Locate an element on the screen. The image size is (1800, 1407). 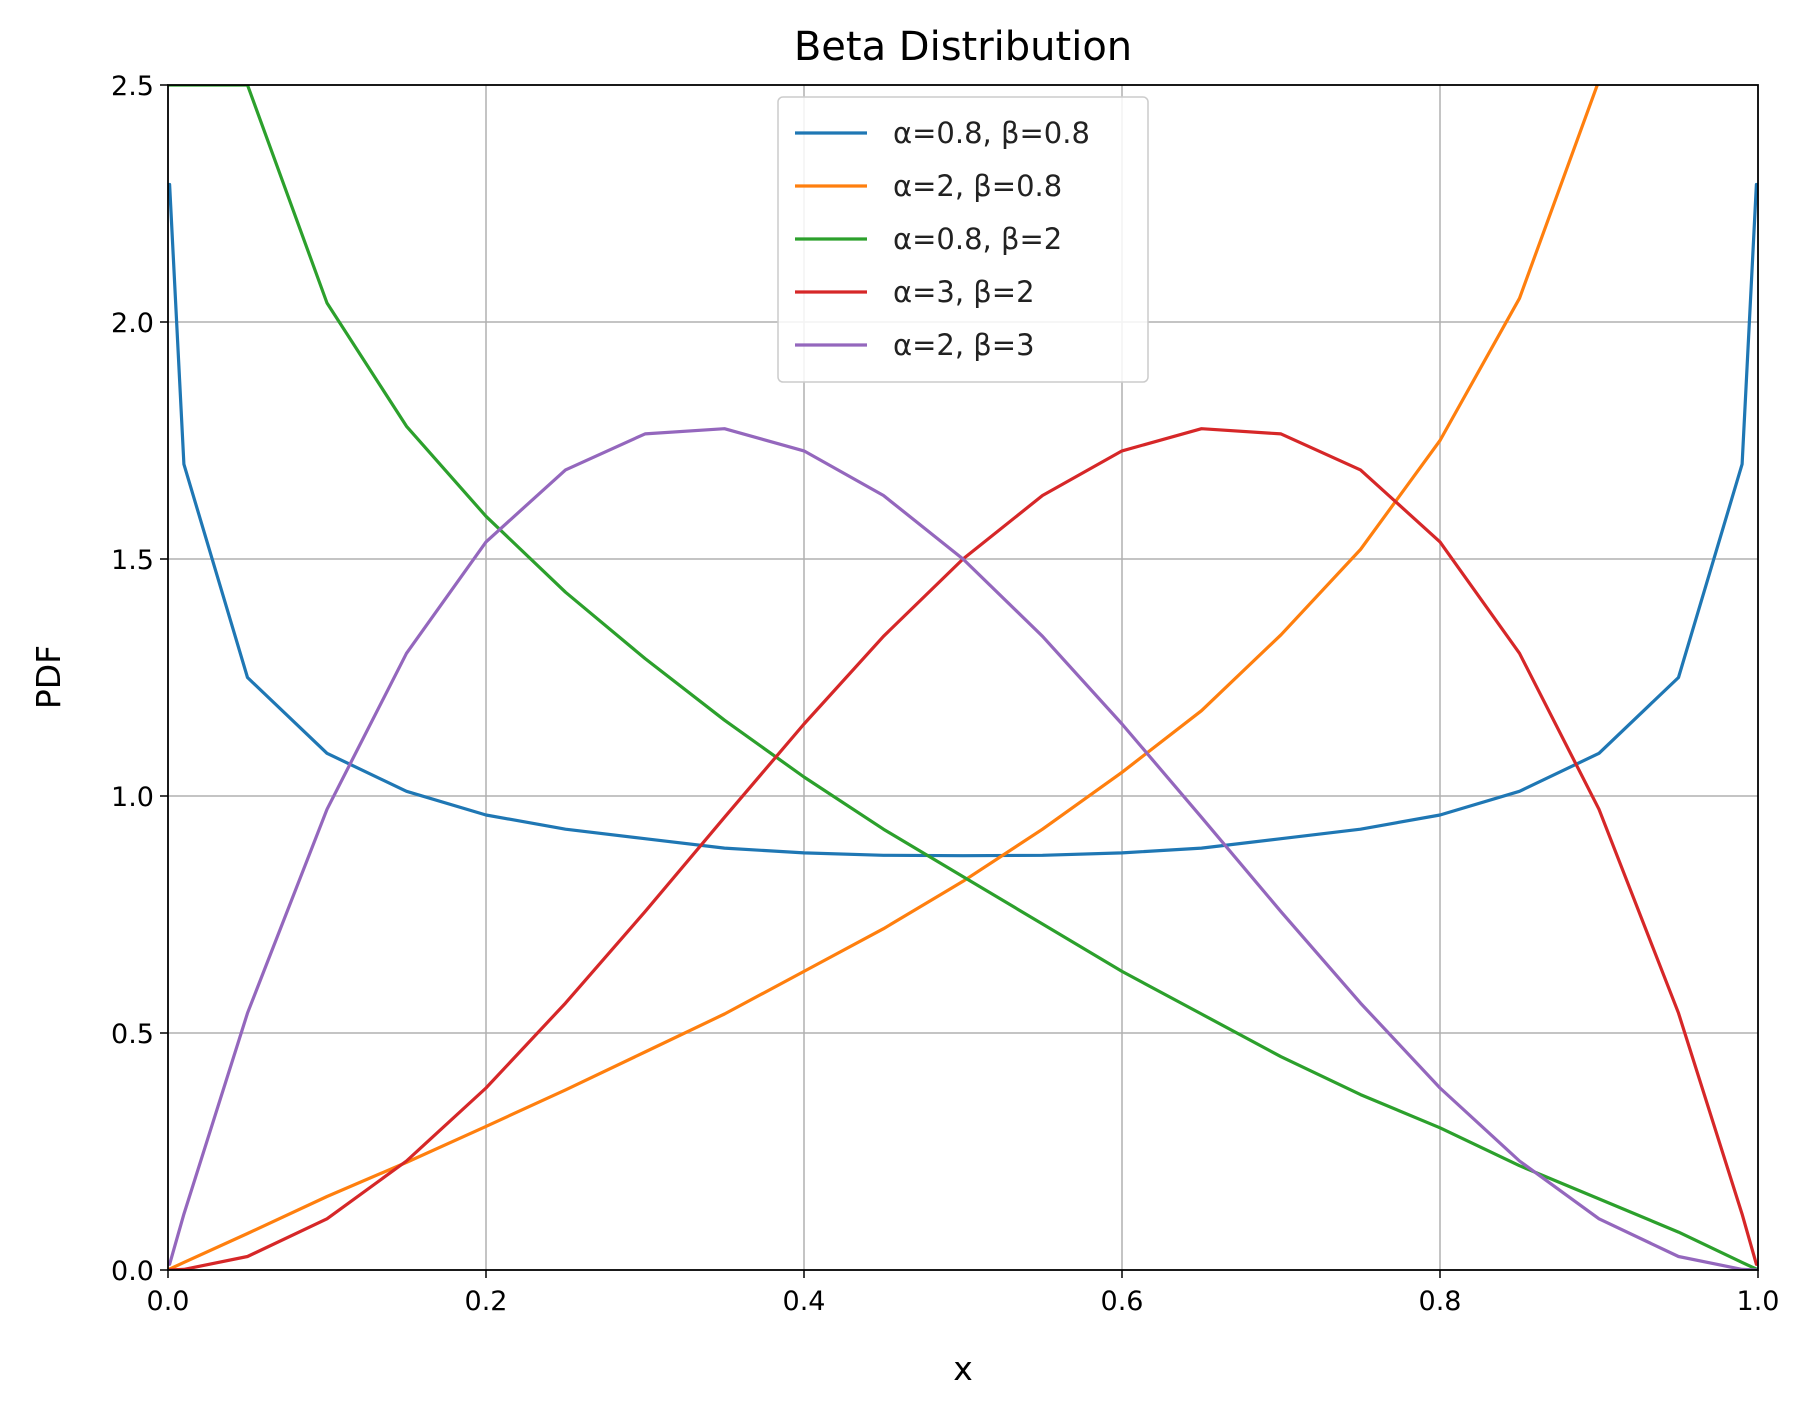
y-tick-label: 2.0 is located at coordinates (132, 323).